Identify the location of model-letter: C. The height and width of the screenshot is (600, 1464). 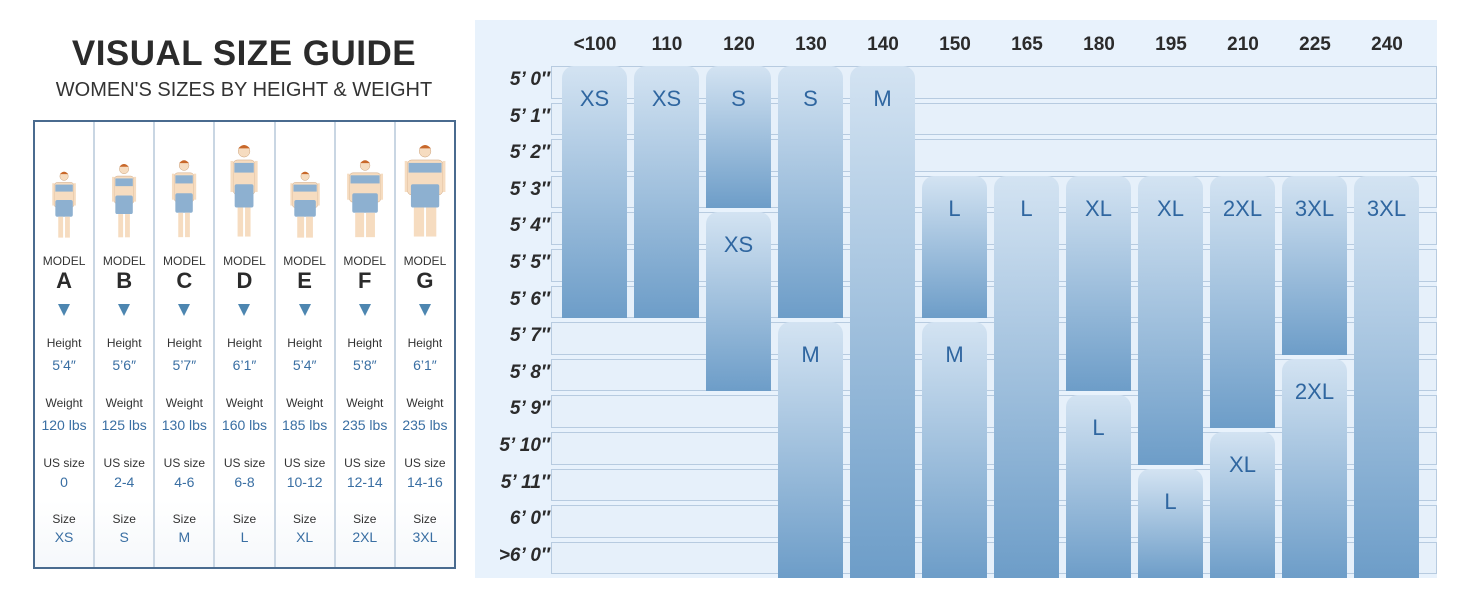
(184, 280).